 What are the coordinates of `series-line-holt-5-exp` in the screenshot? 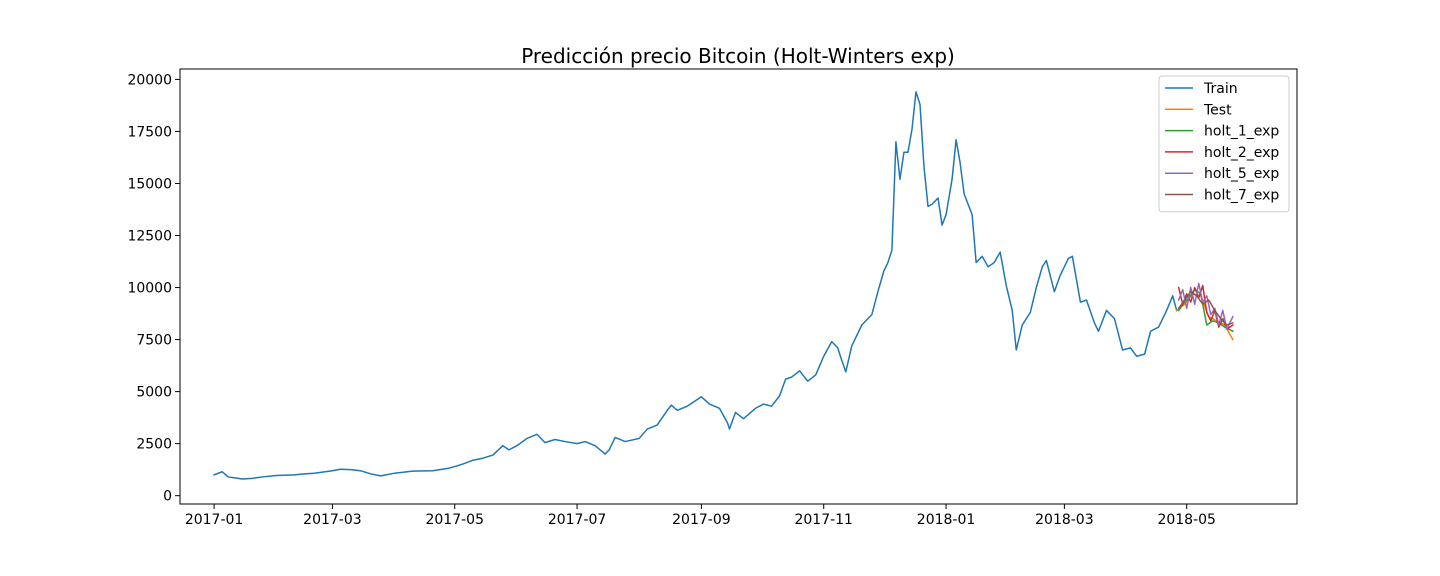 It's located at (1205, 306).